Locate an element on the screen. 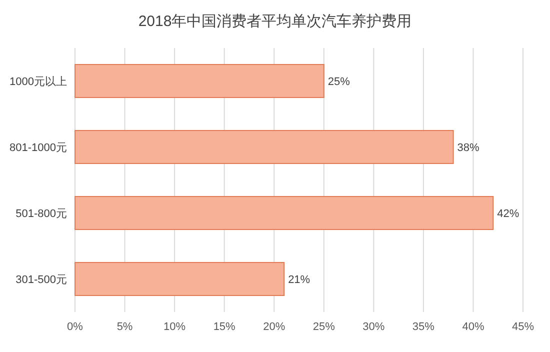 The image size is (550, 352). y-tick-label: 501-800元 is located at coordinates (41, 214).